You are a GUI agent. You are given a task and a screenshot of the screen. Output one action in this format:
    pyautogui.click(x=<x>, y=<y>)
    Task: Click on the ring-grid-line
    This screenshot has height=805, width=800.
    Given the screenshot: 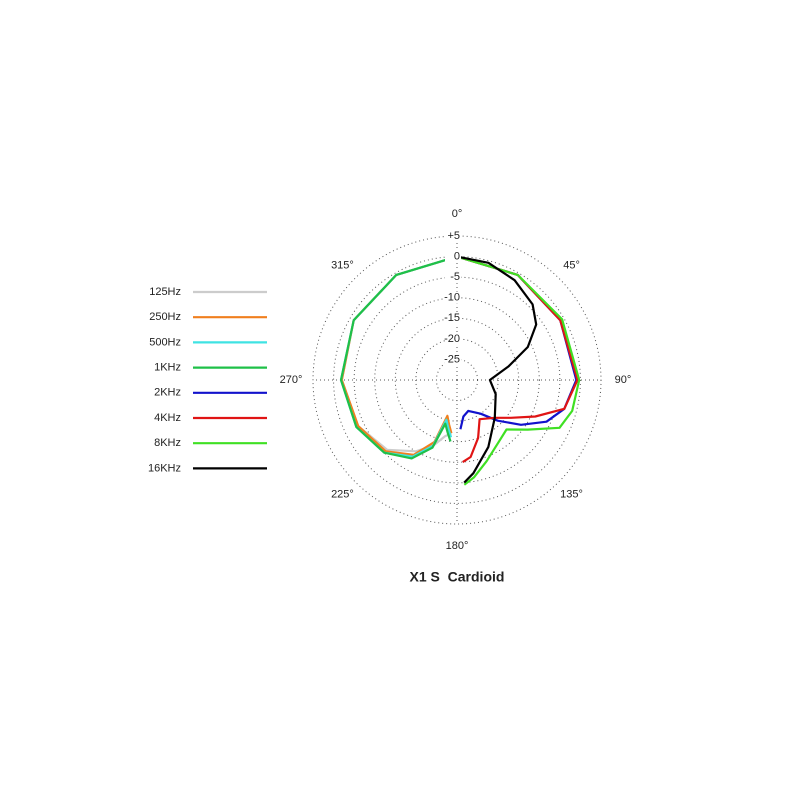 What is the action you would take?
    pyautogui.click(x=457, y=380)
    